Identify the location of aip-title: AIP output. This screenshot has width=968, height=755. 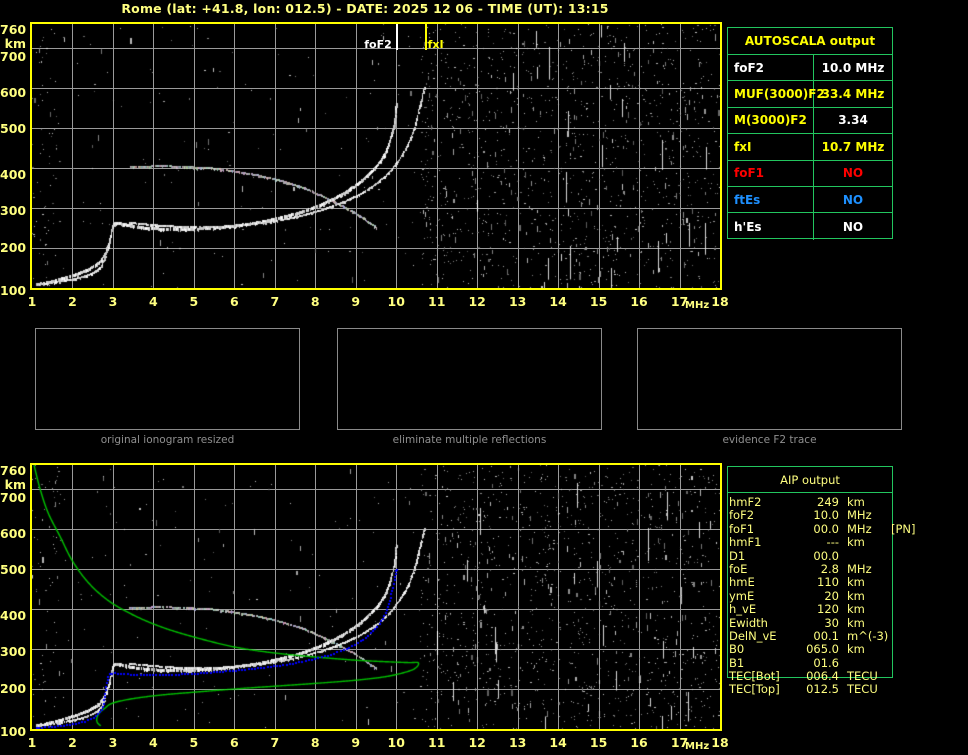
(810, 479).